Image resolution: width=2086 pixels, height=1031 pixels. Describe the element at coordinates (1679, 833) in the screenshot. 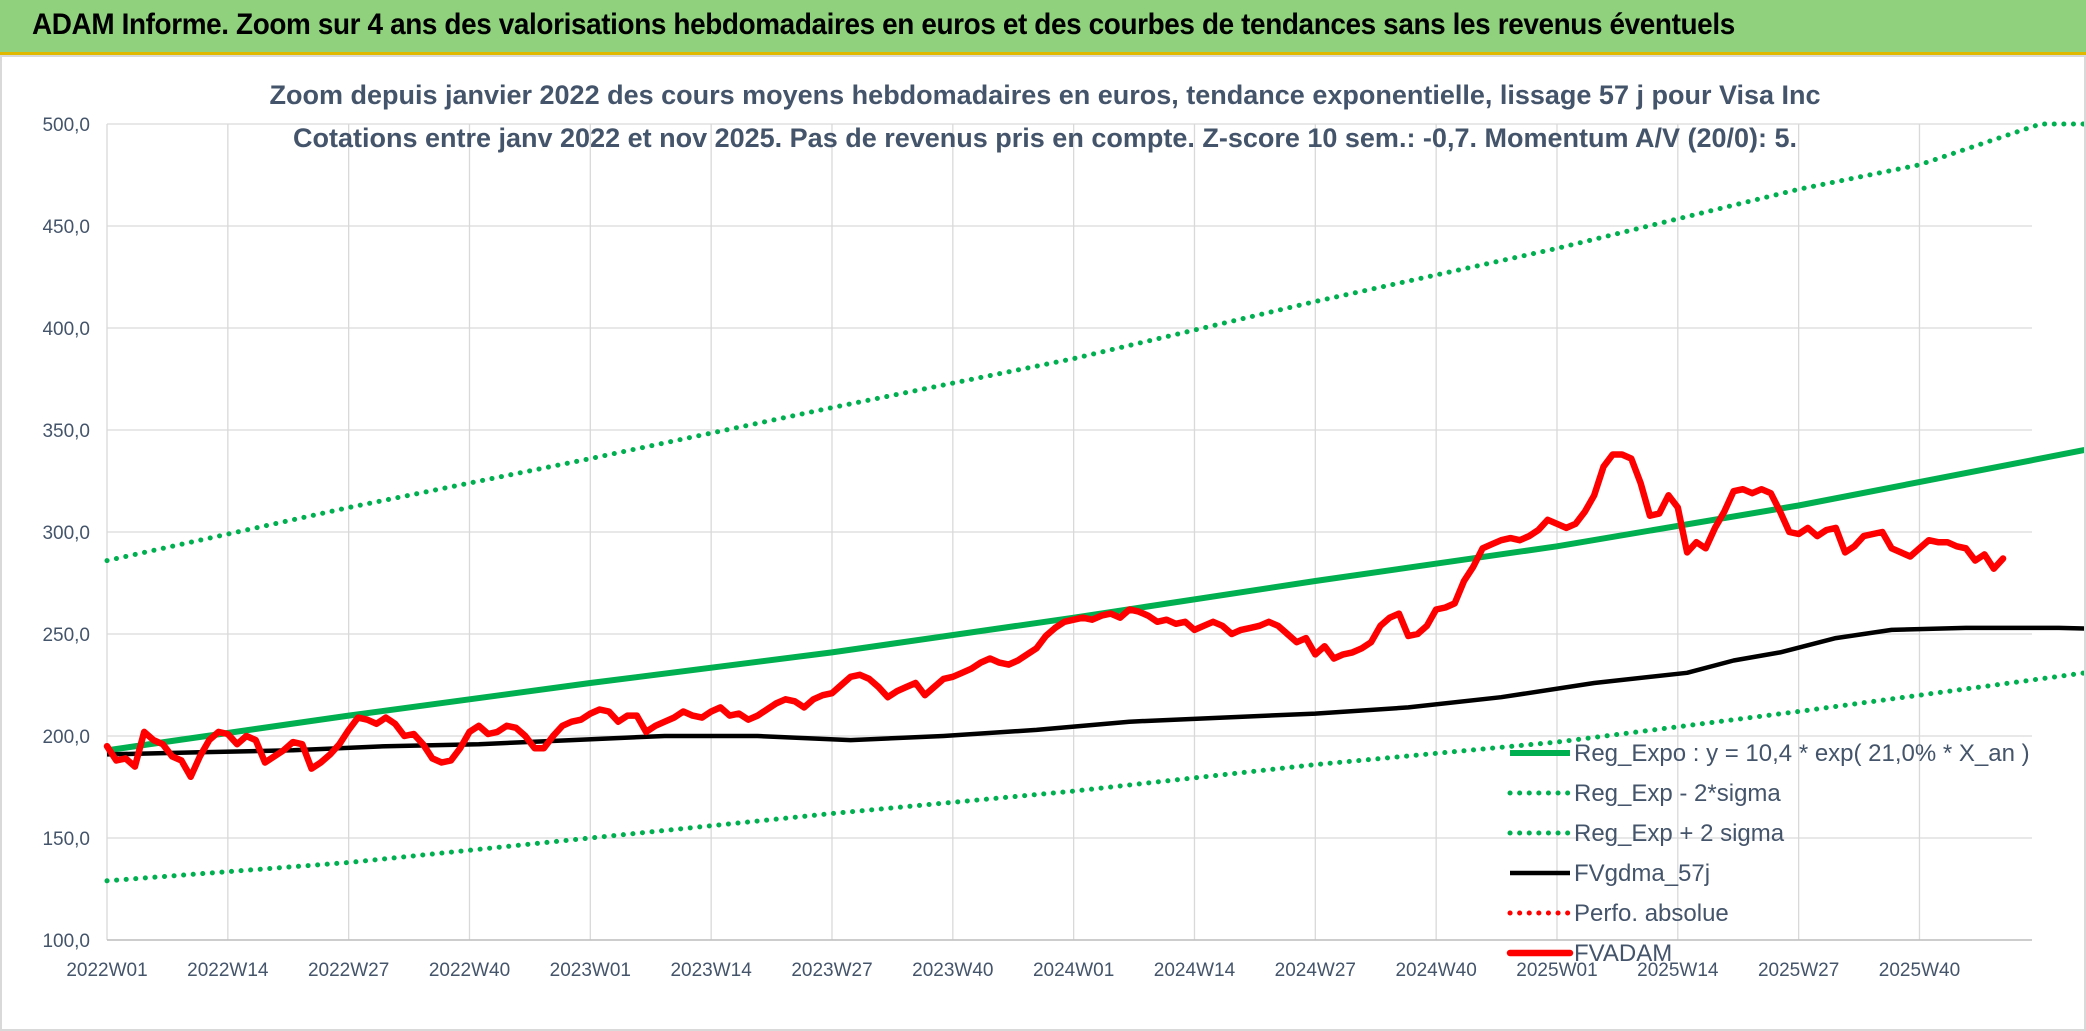

I see `legend-label: Reg_Exp + 2 sigma` at that location.